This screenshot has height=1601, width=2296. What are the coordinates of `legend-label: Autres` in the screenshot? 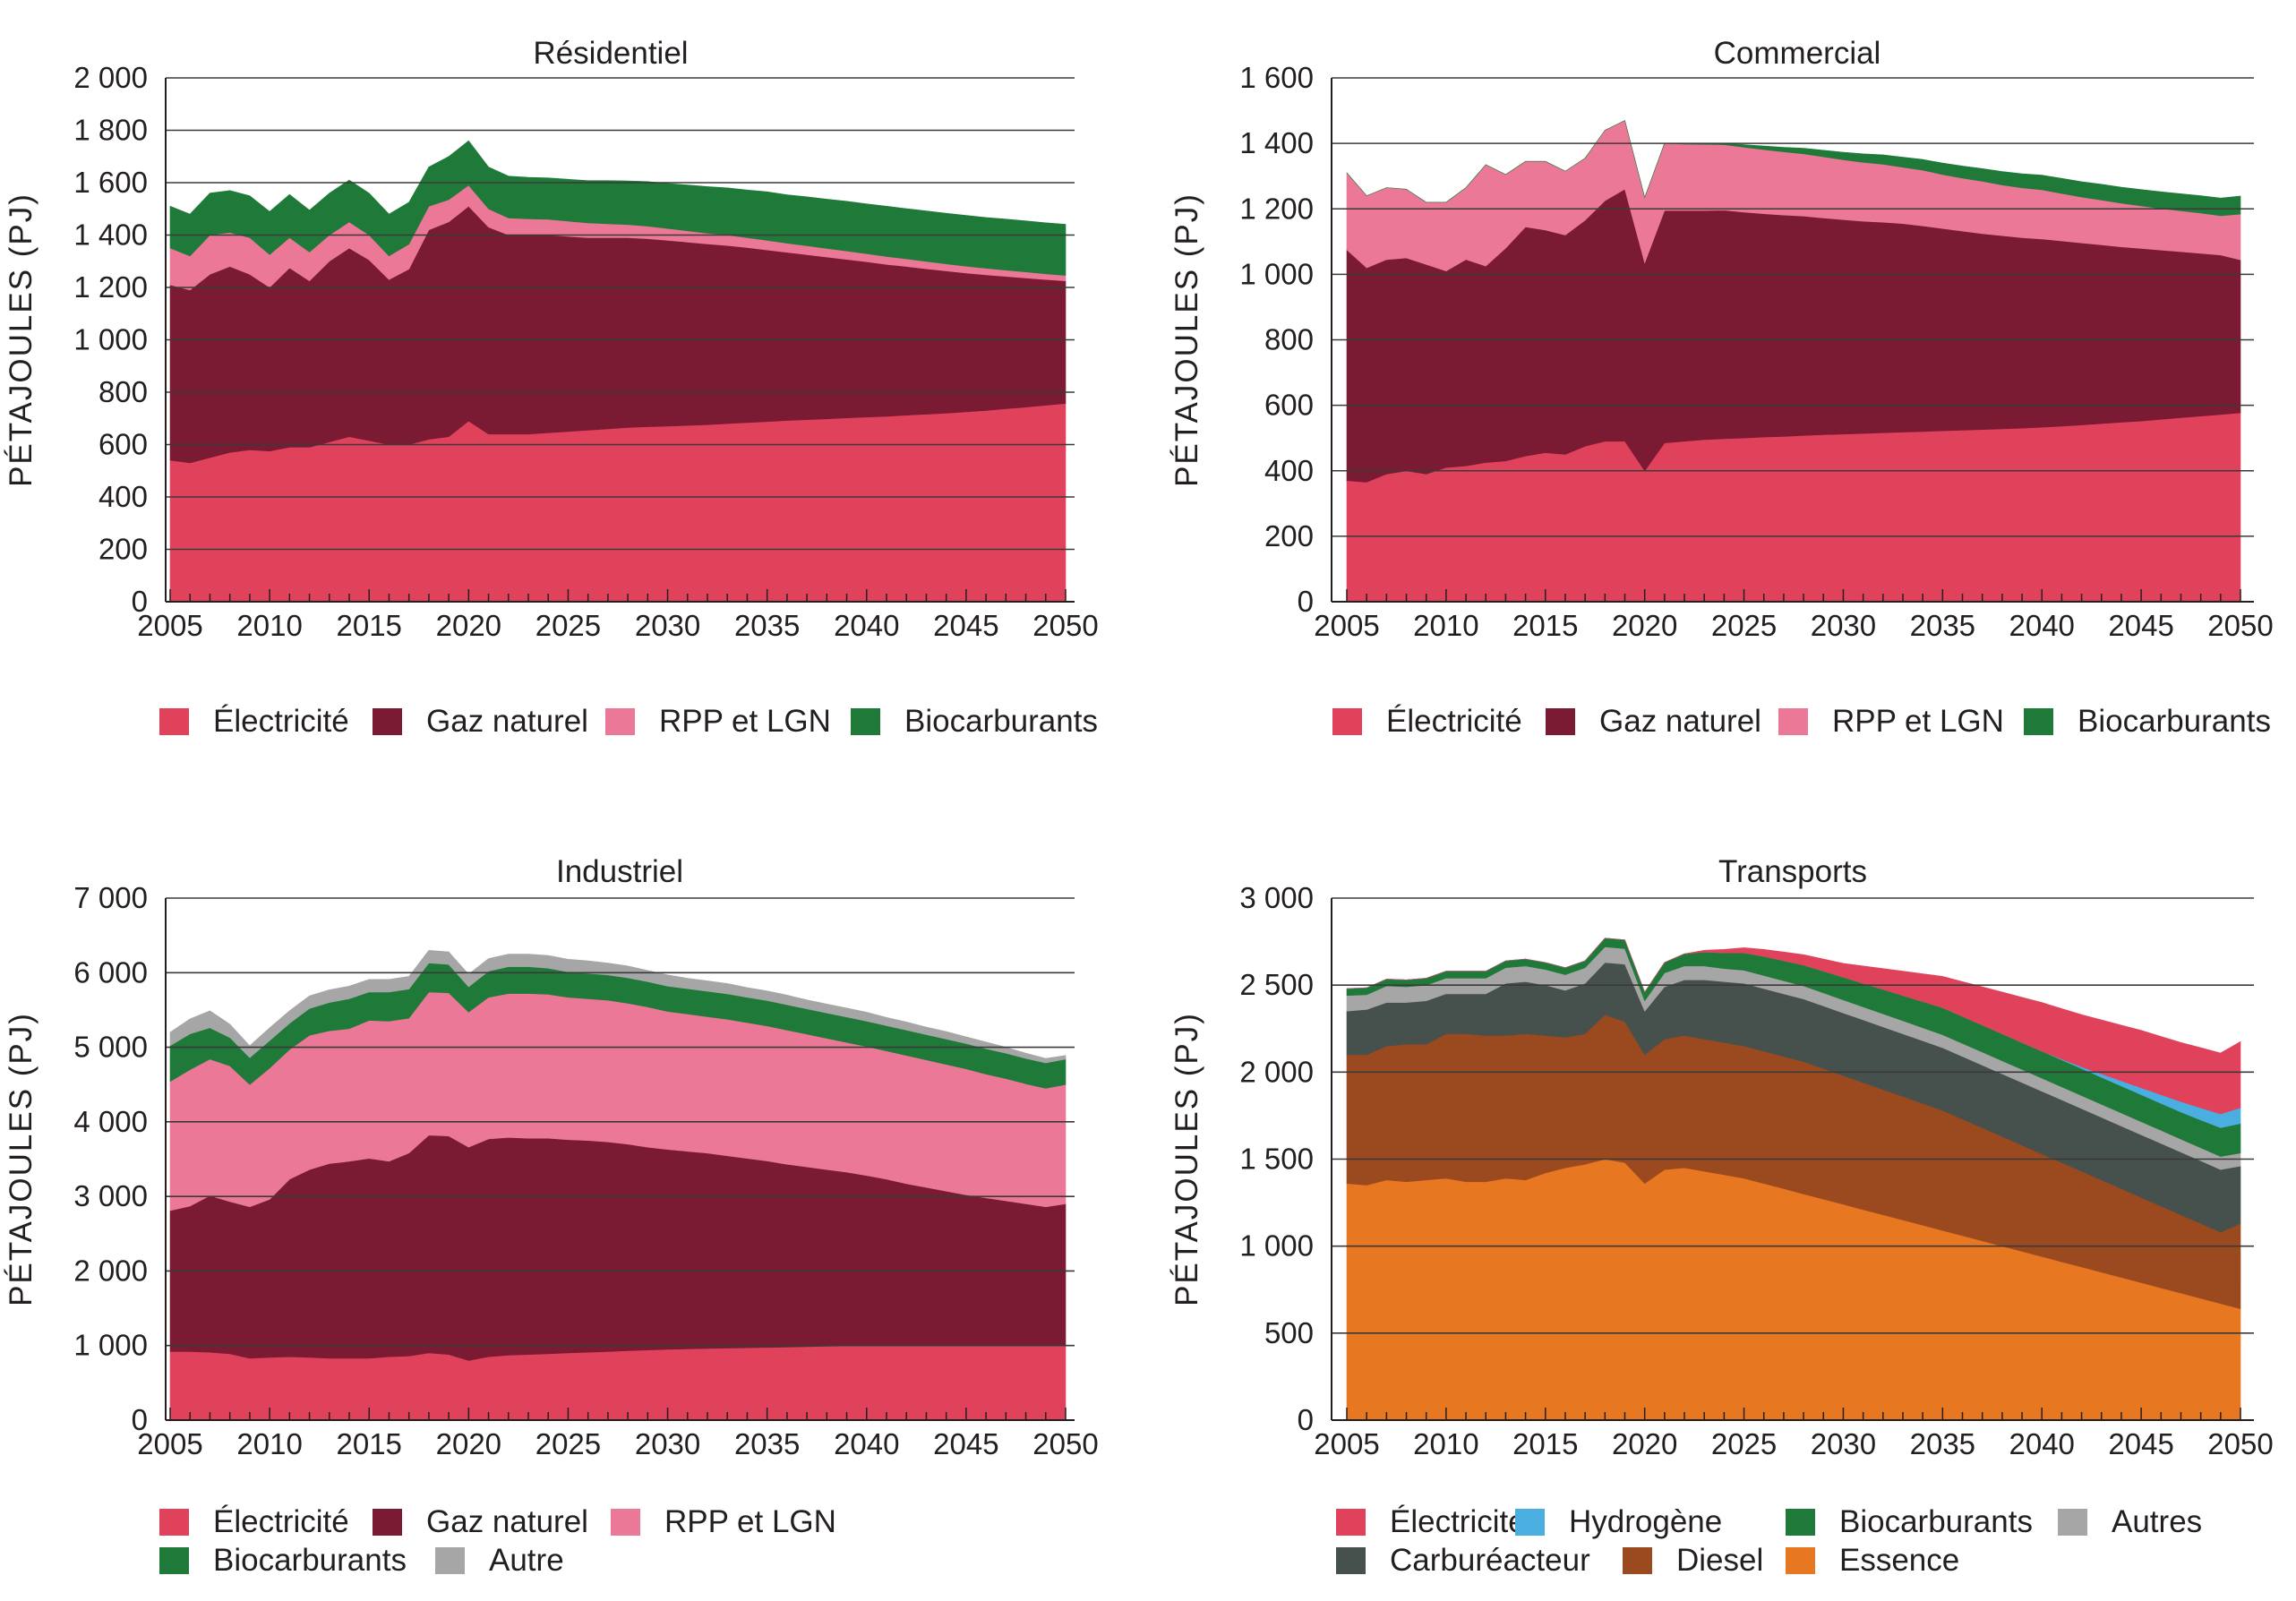 It's located at (2157, 1521).